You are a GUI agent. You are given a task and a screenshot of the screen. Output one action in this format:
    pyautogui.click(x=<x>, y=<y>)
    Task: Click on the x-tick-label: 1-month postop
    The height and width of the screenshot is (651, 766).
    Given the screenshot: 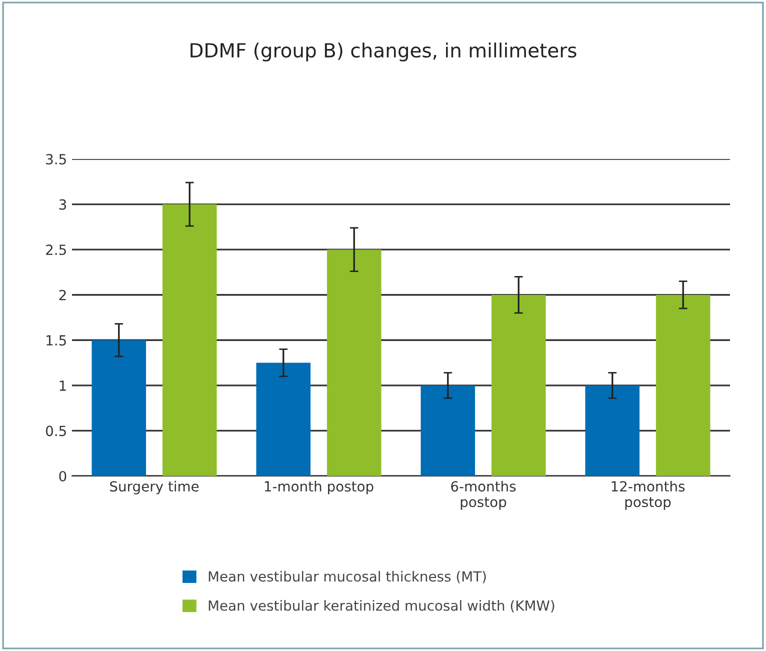 What is the action you would take?
    pyautogui.click(x=319, y=487)
    